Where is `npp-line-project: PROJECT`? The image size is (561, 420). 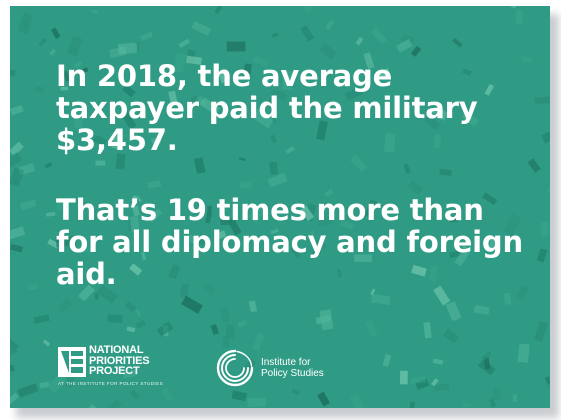 npp-line-project: PROJECT is located at coordinates (114, 371).